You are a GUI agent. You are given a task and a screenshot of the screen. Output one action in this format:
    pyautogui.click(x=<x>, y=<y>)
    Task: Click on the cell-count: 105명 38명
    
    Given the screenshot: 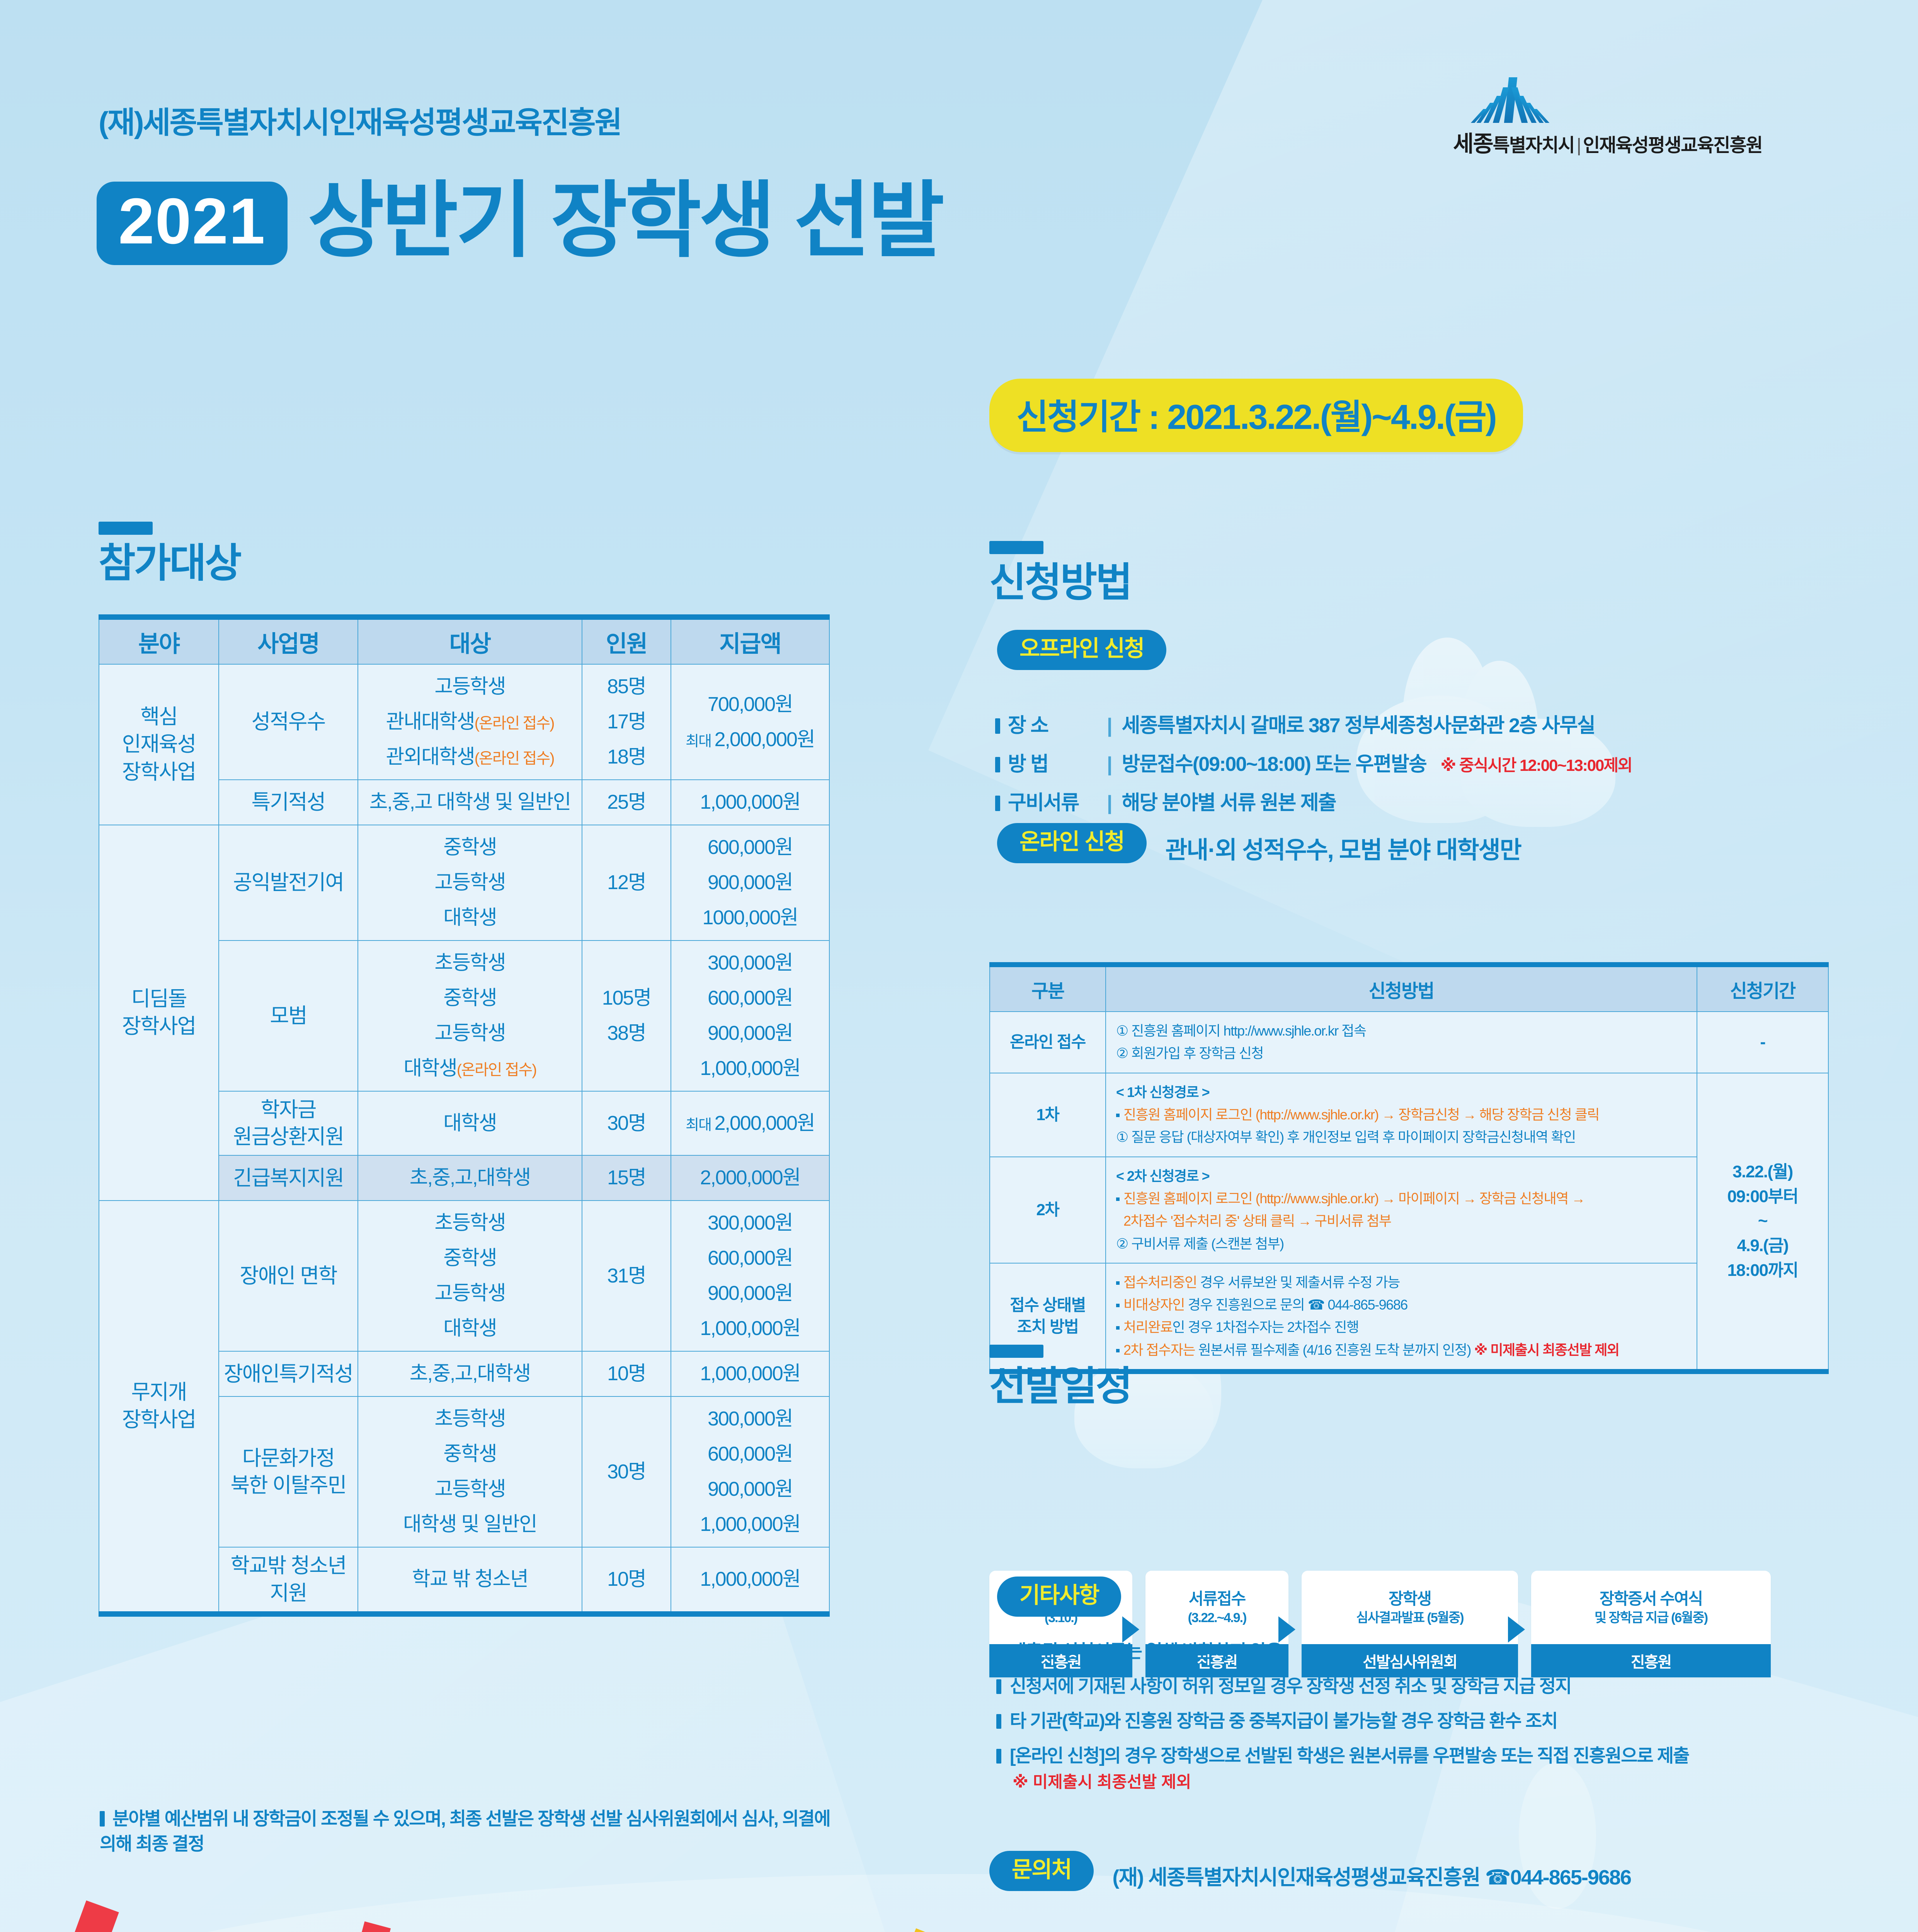 What is the action you would take?
    pyautogui.click(x=626, y=1016)
    